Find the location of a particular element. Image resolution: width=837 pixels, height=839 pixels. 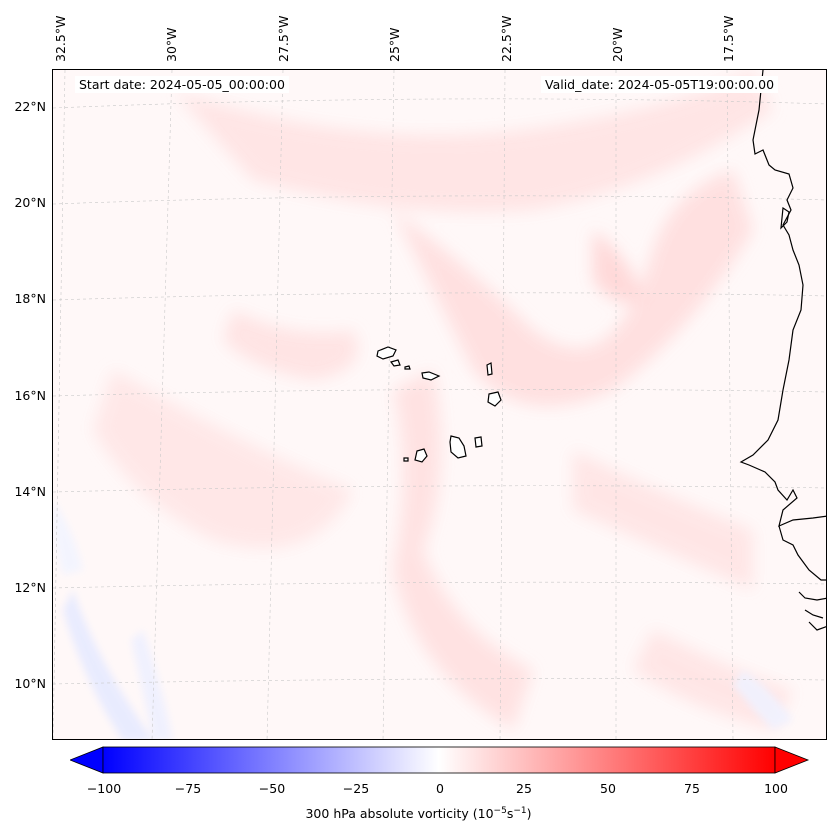

cb-tick-100: 100 is located at coordinates (776, 788).